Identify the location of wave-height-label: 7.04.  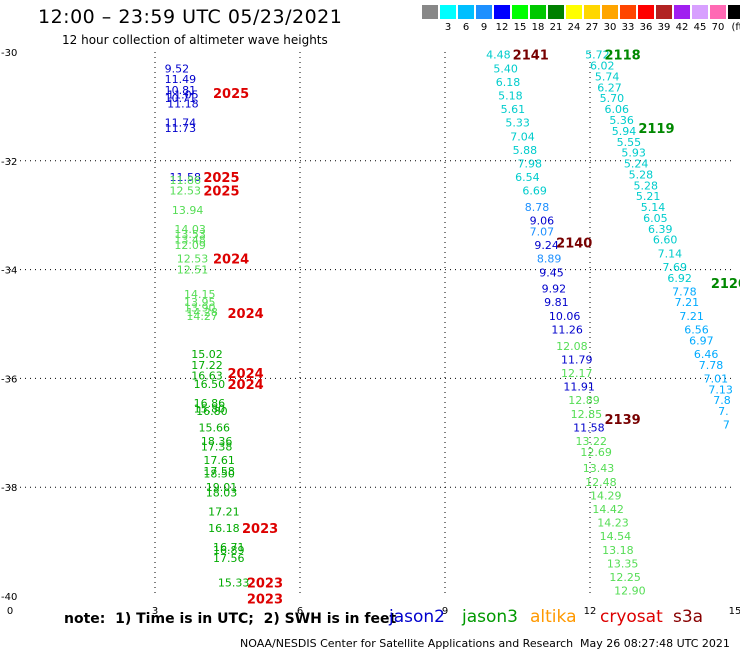
(522, 136).